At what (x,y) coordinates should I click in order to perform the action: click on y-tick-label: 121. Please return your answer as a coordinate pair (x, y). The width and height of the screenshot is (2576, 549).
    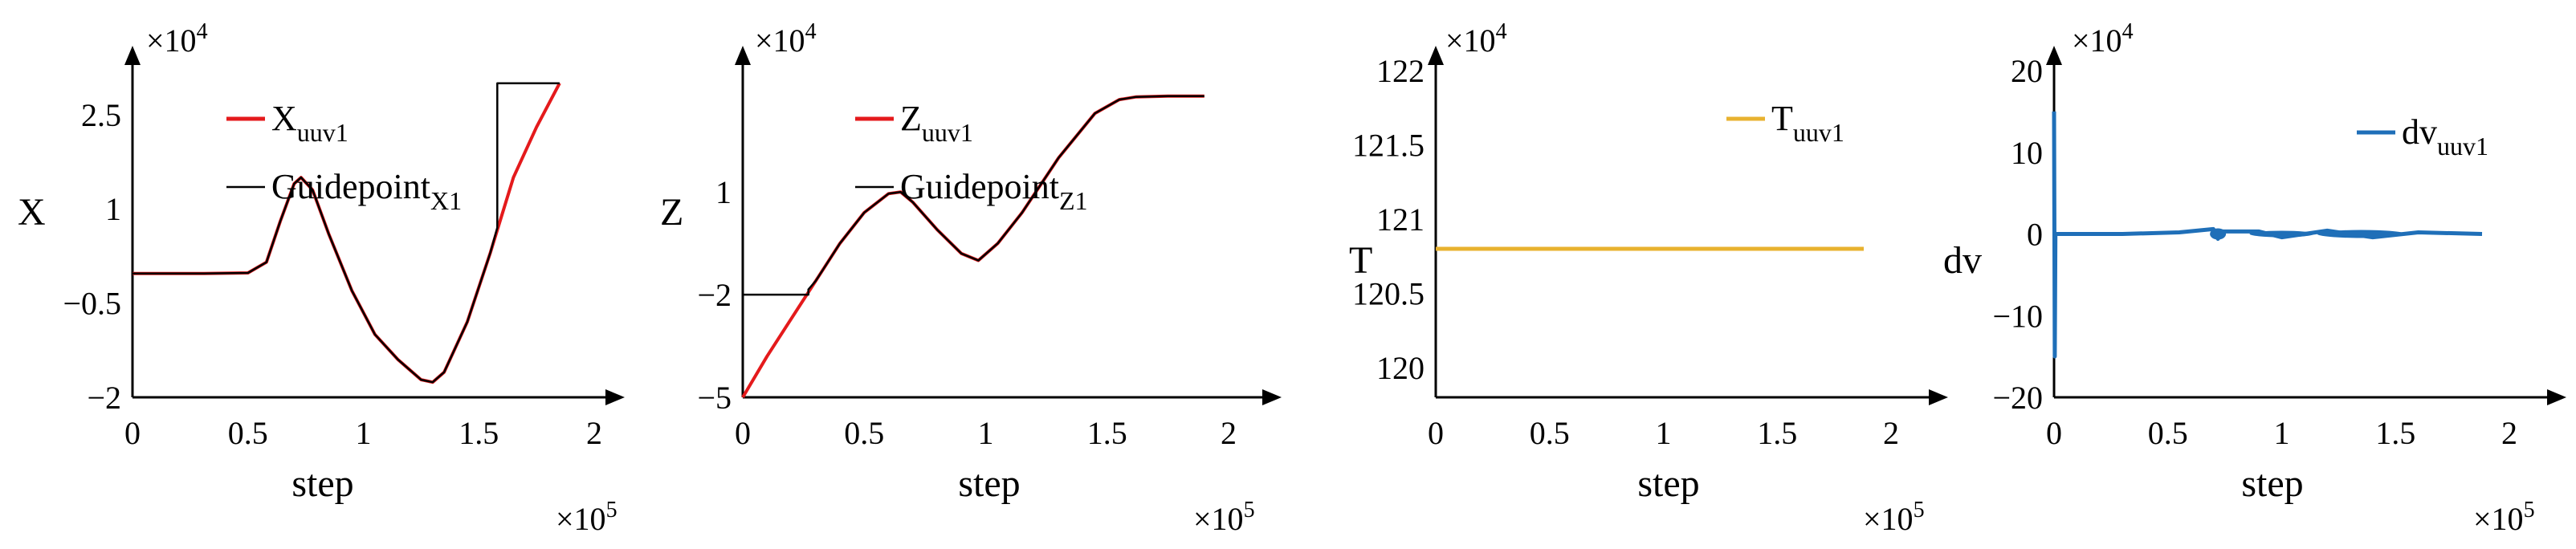
    Looking at the image, I should click on (1400, 220).